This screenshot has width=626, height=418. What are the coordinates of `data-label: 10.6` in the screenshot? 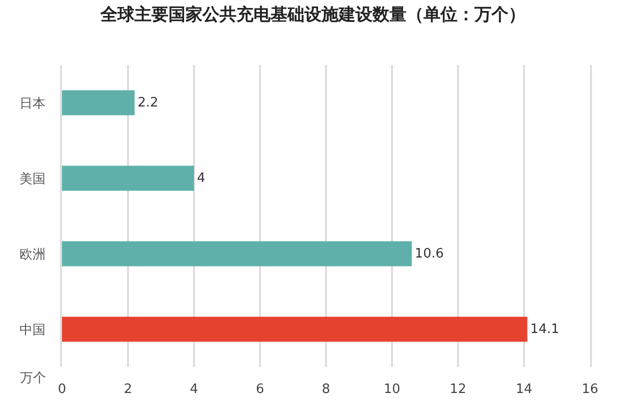 It's located at (429, 254).